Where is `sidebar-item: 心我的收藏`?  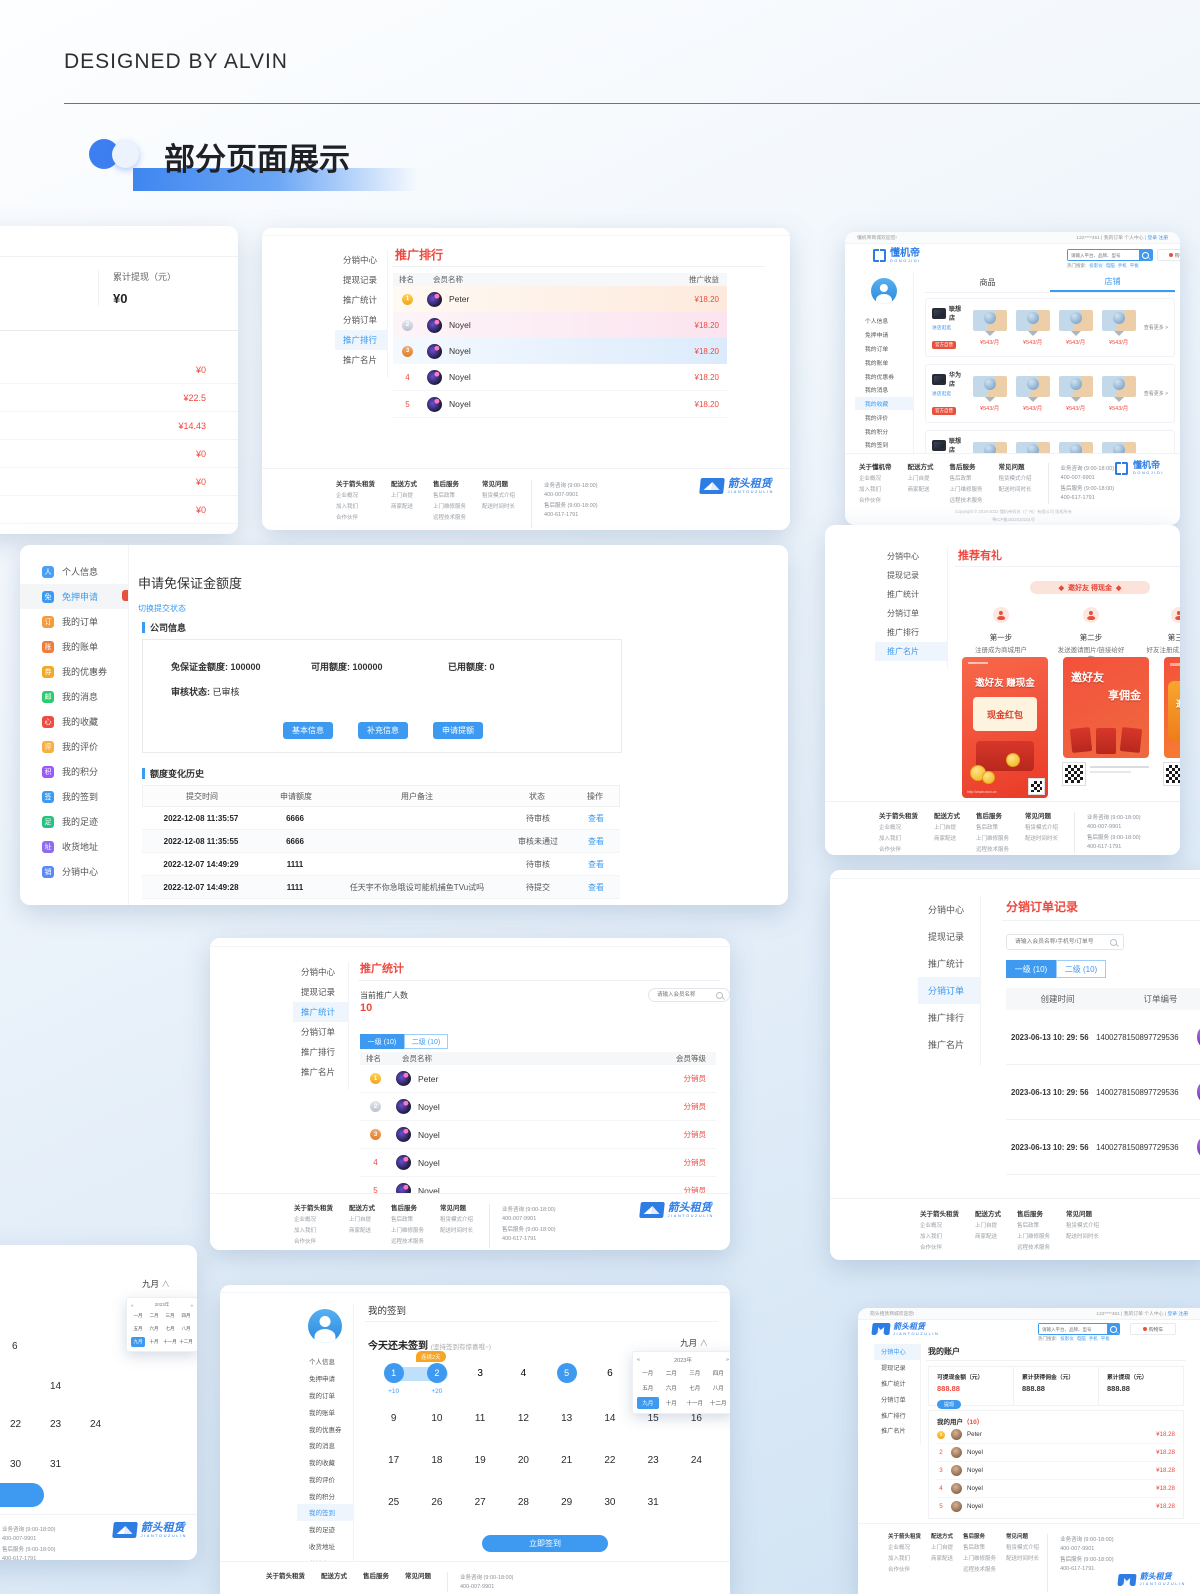
sidebar-item: 心我的收藏 is located at coordinates (74, 721).